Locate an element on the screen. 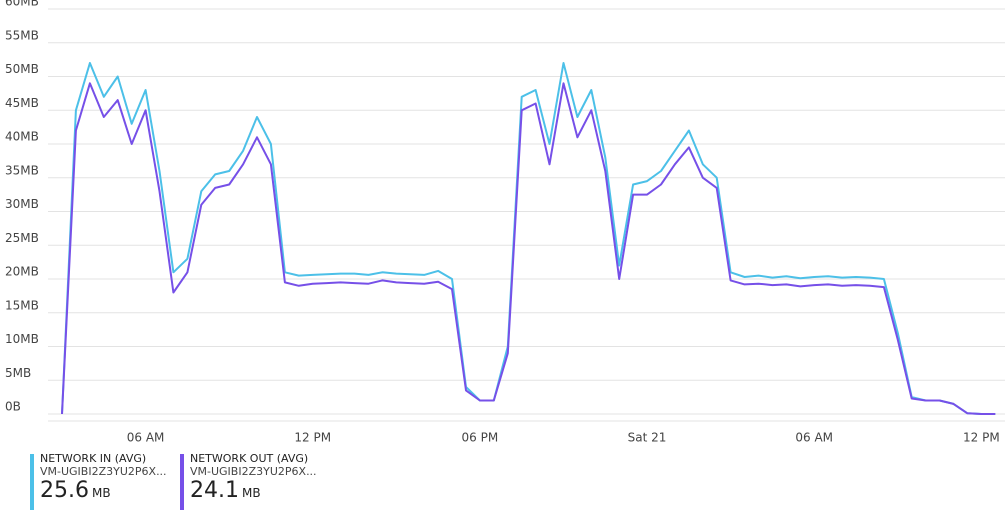 This screenshot has height=518, width=1008. legend-val: 24.1 is located at coordinates (214, 490).